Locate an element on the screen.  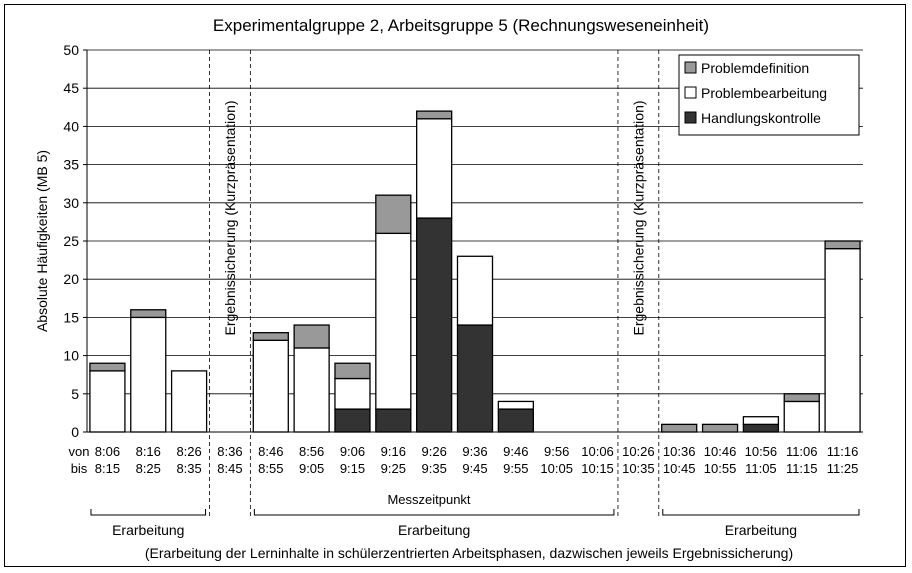
x-tick-label-from: 10:56 is located at coordinates (761, 451).